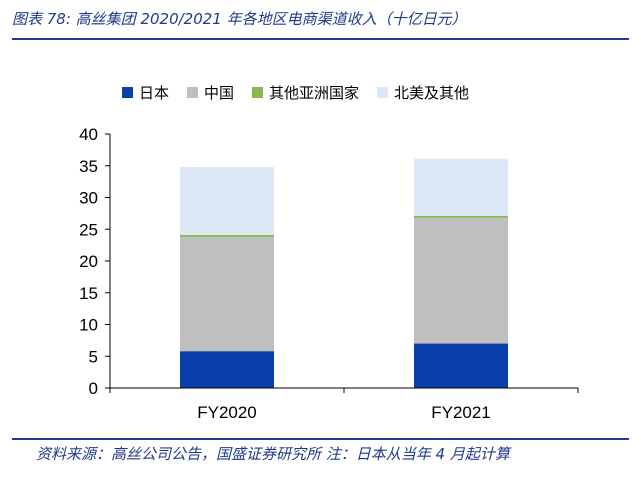 This screenshot has width=641, height=492. I want to click on y-tick-label: 20, so click(88, 261).